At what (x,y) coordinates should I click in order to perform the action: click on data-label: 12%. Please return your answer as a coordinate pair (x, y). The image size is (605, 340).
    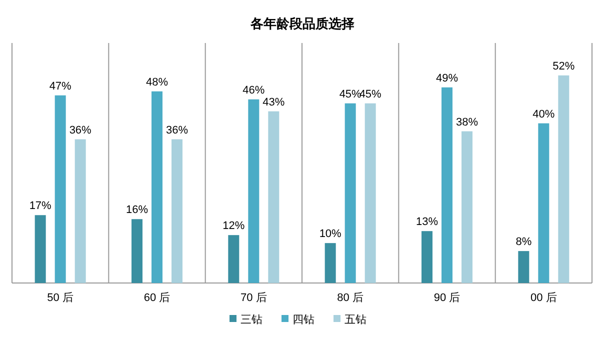
    Looking at the image, I should click on (233, 226).